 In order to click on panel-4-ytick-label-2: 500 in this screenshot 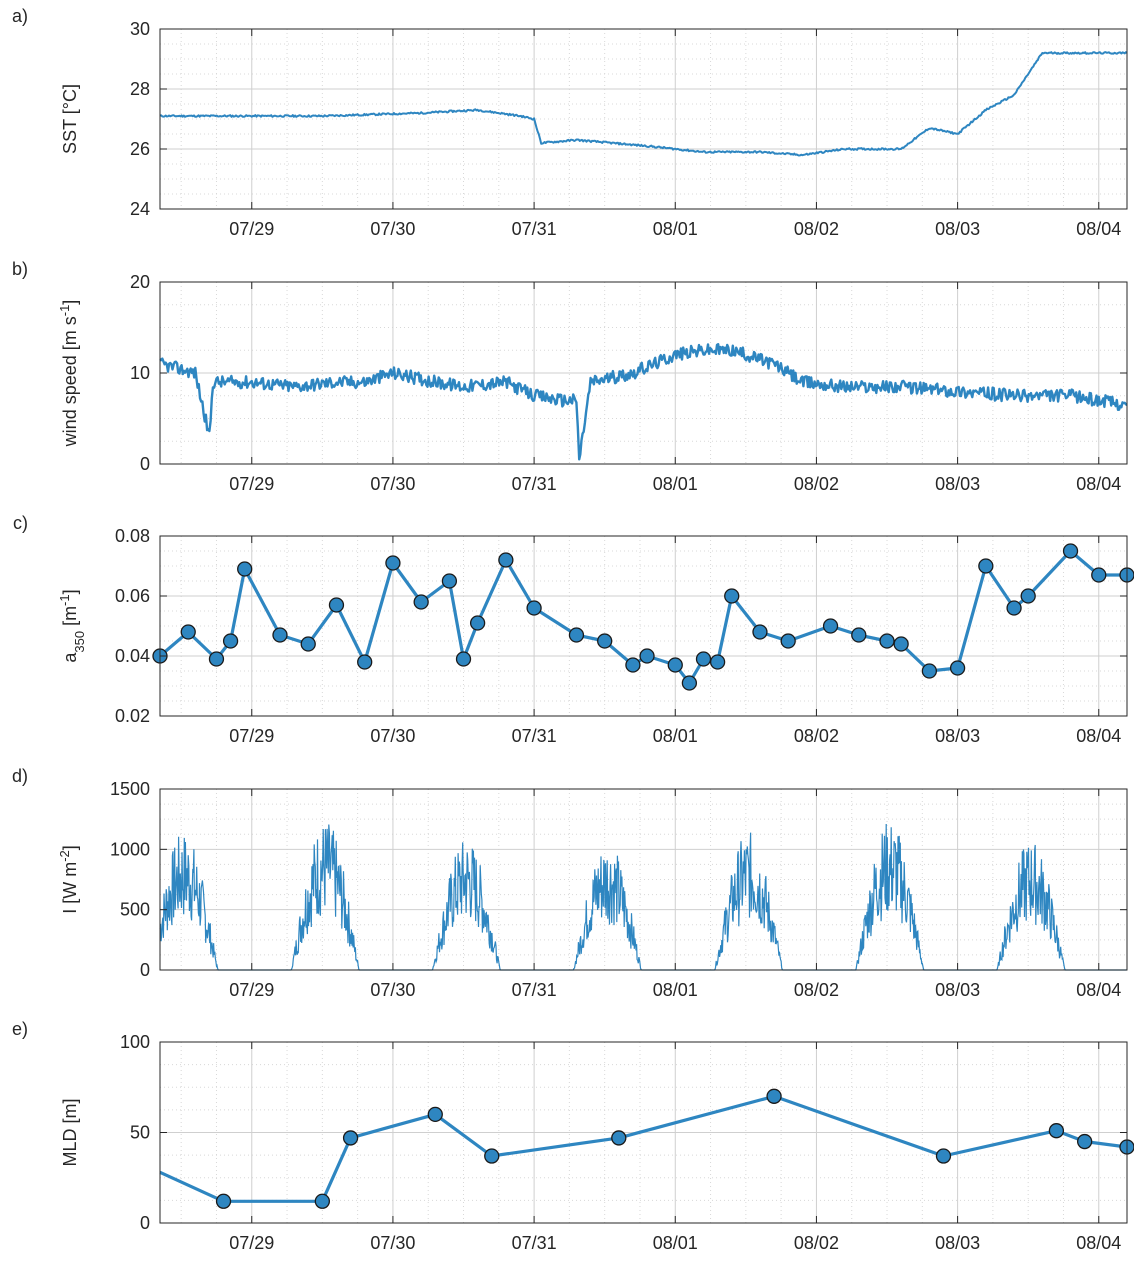, I will do `click(135, 910)`.